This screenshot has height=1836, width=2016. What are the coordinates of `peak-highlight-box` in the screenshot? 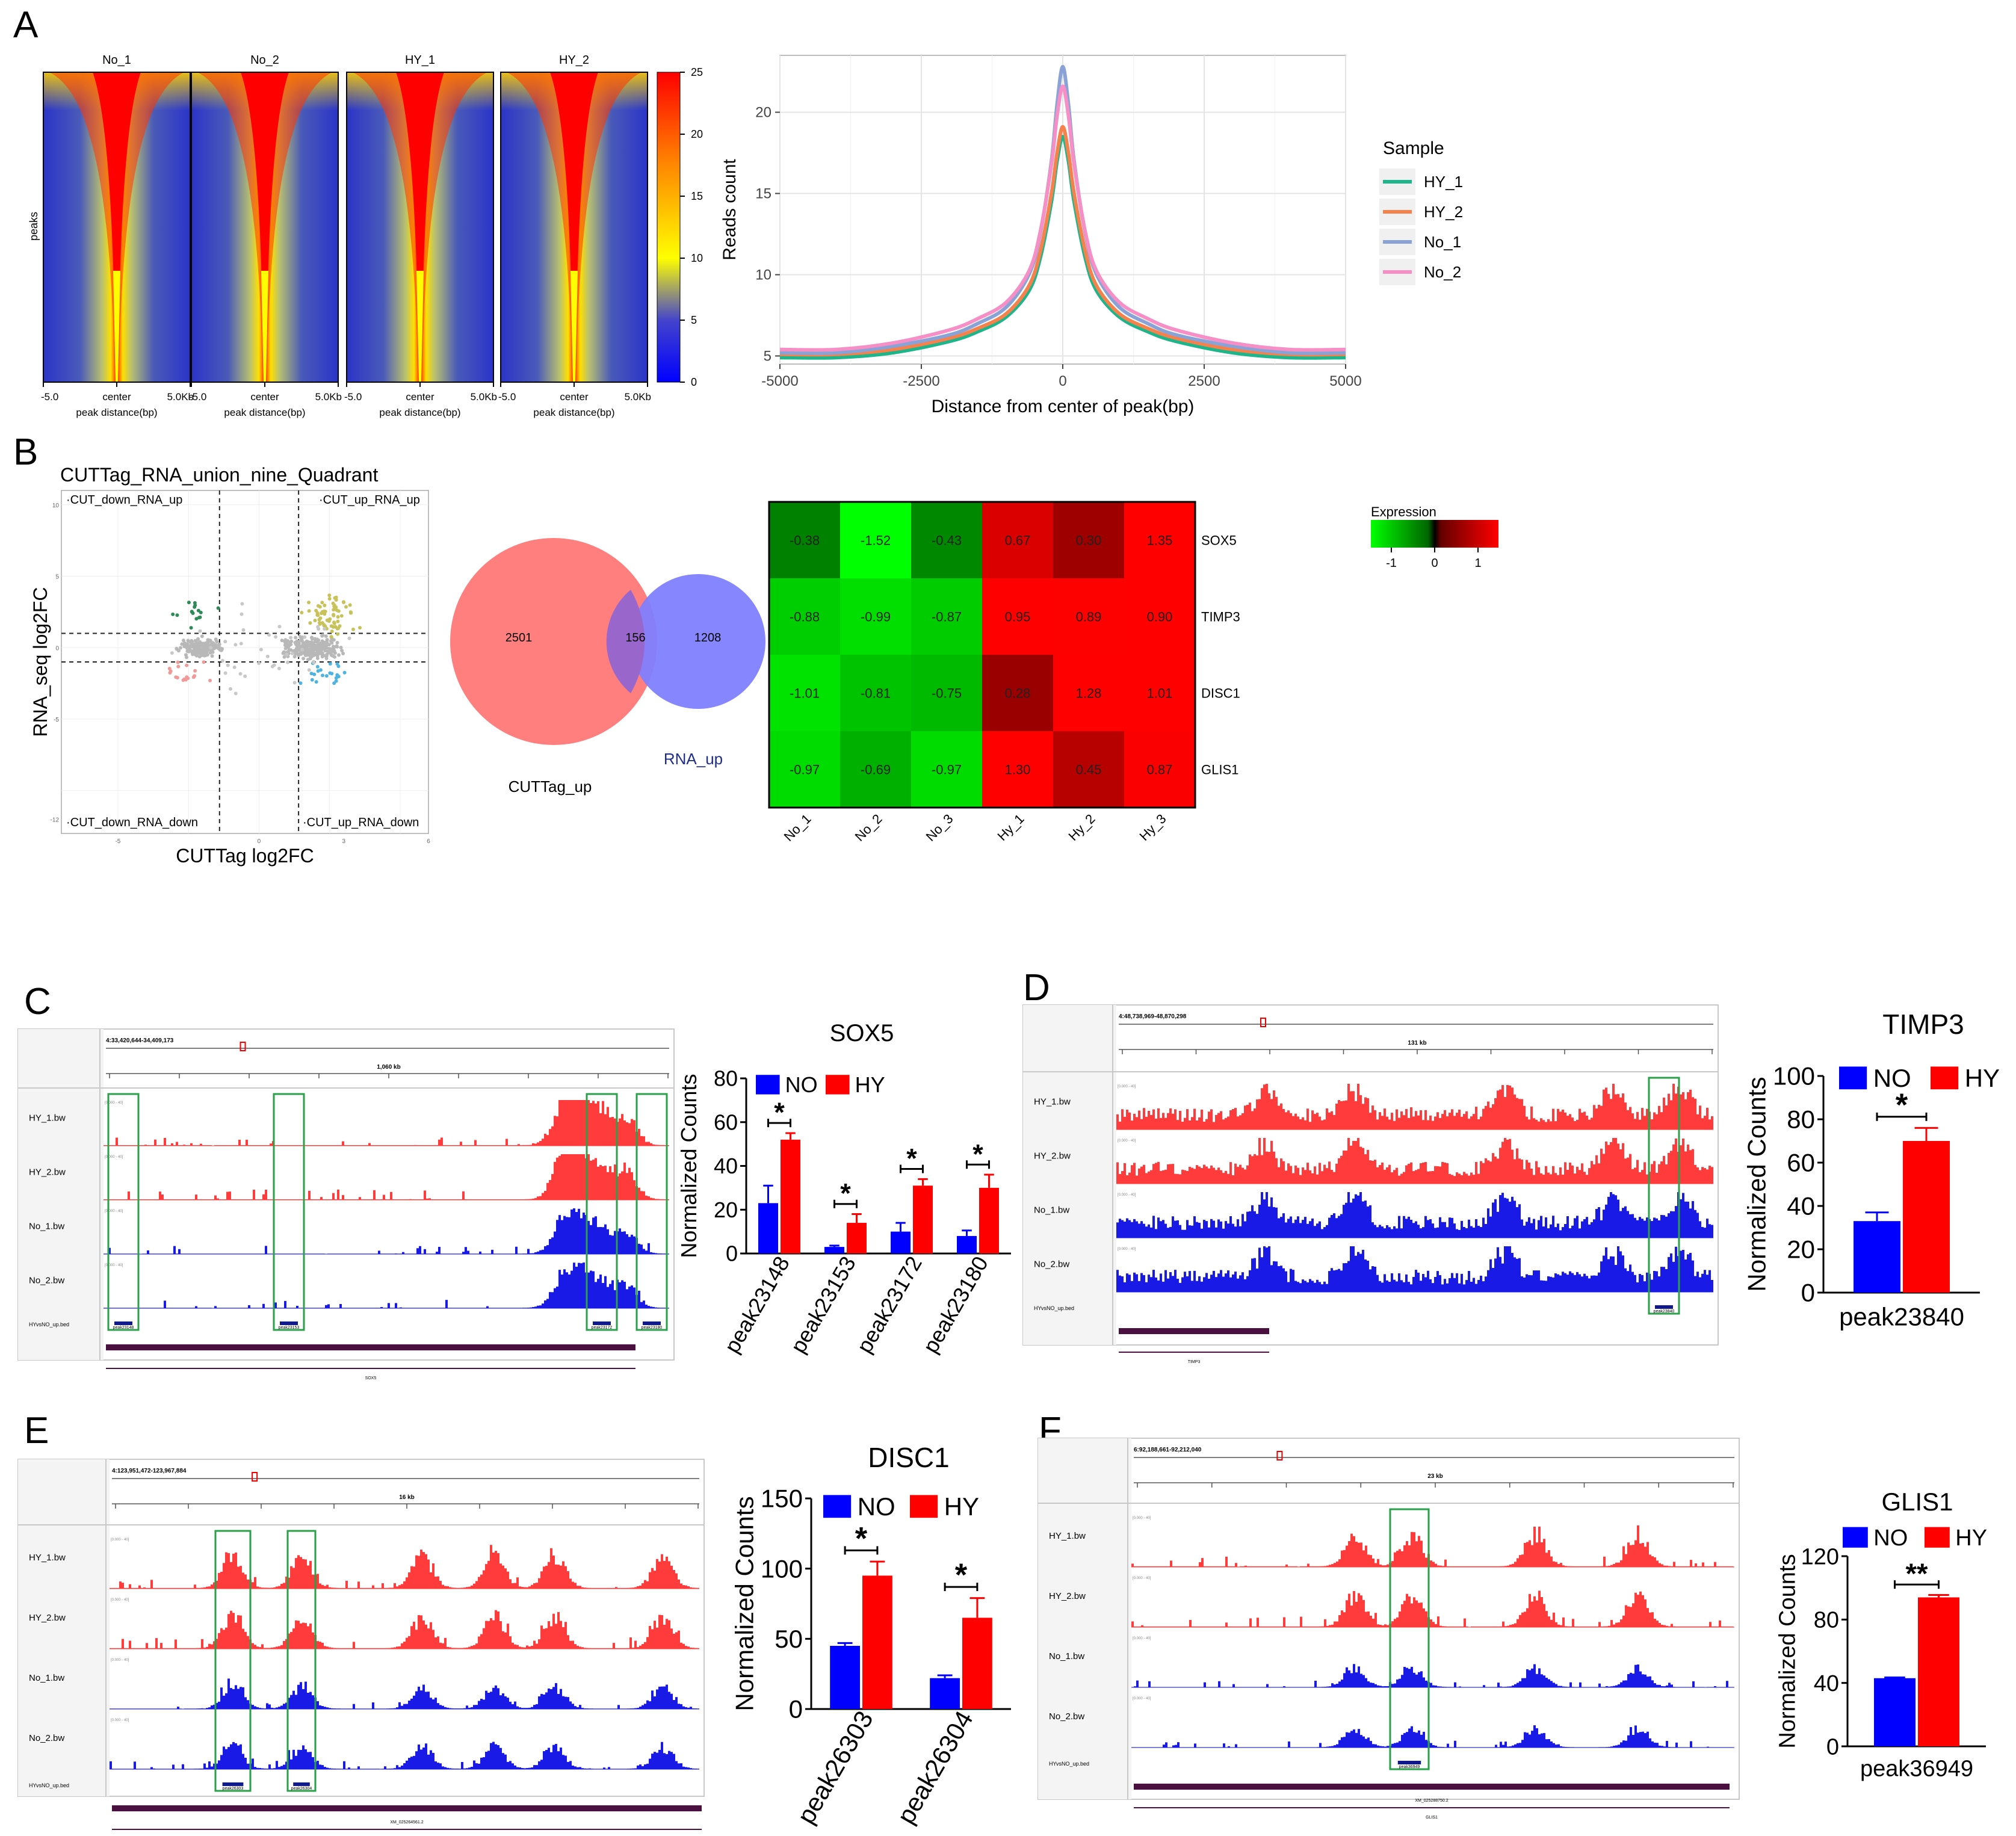 It's located at (1664, 1196).